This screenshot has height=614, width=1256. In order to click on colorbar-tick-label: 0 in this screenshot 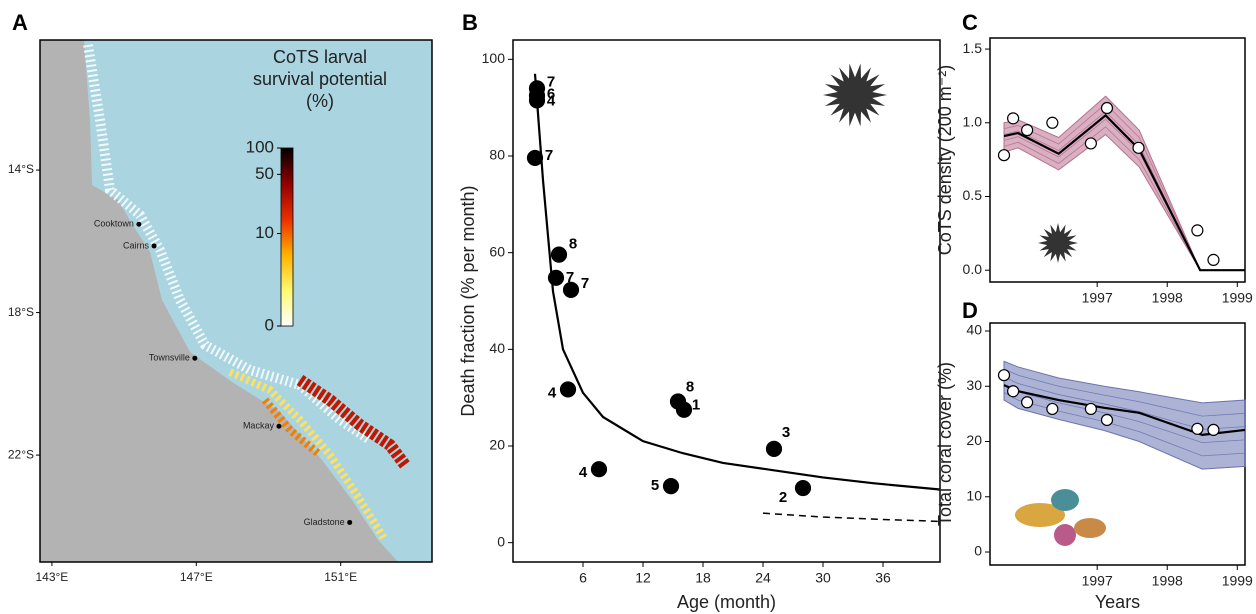, I will do `click(269, 324)`.